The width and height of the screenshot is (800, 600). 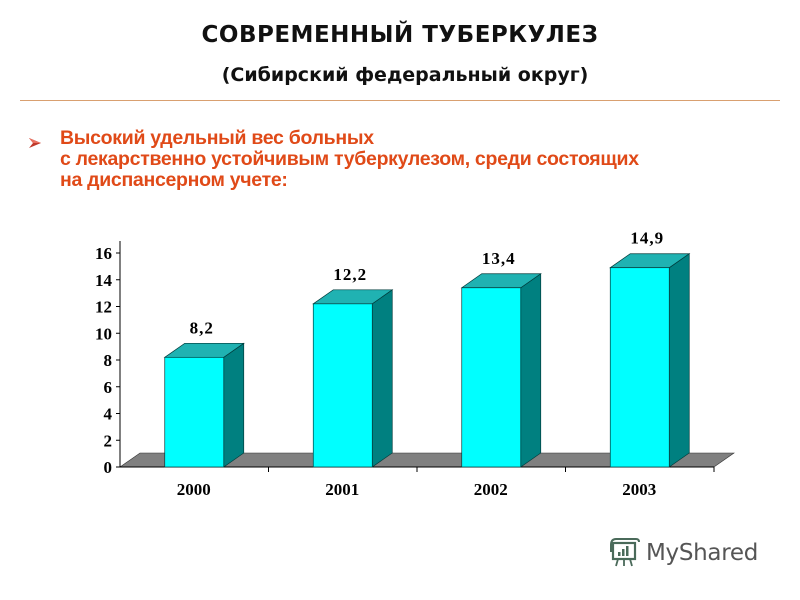 I want to click on bar-2001, so click(x=353, y=378).